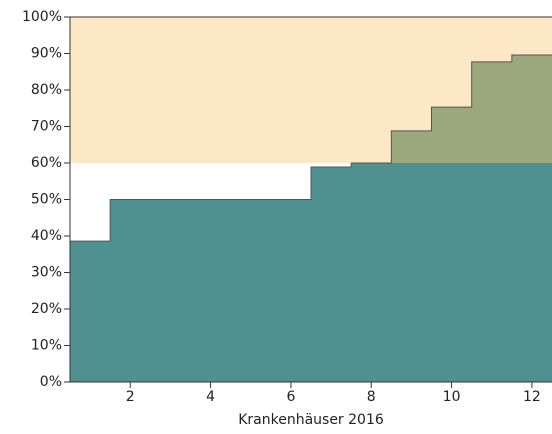 Image resolution: width=552 pixels, height=434 pixels. What do you see at coordinates (51, 382) in the screenshot?
I see `y-tick-label: 0%` at bounding box center [51, 382].